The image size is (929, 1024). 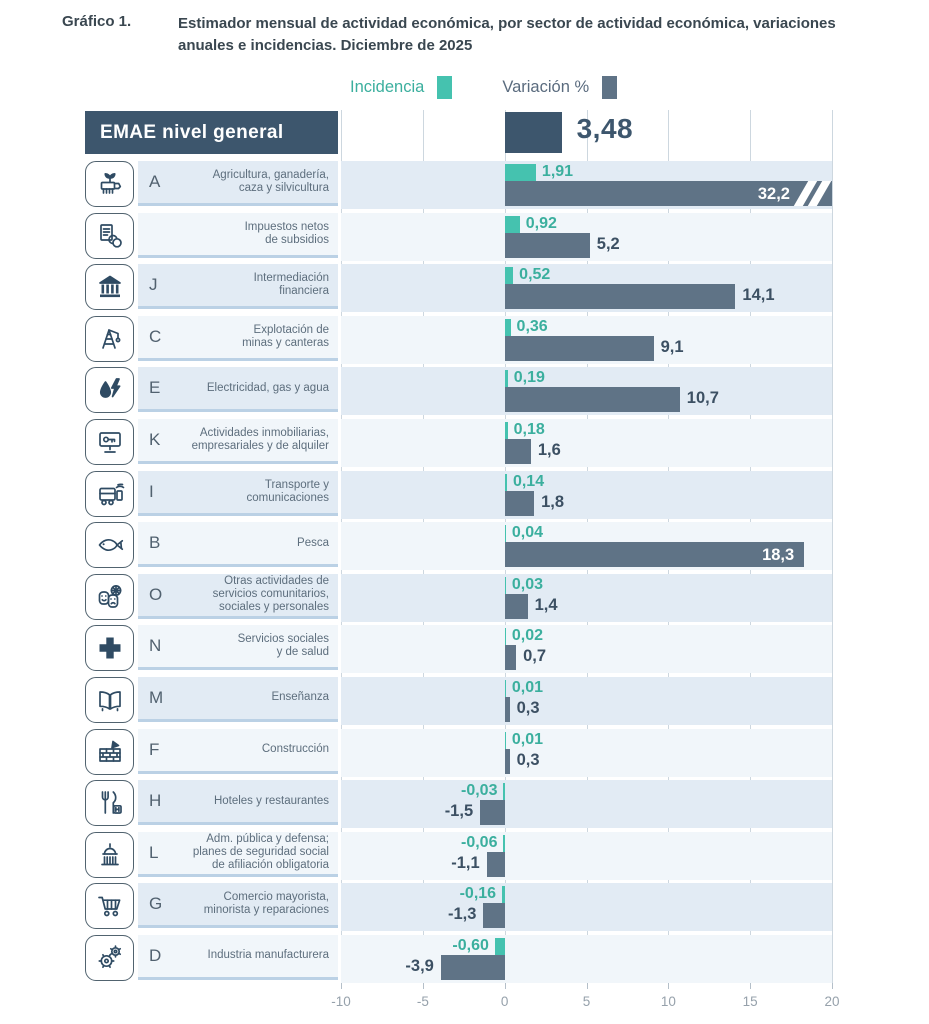 What do you see at coordinates (238, 751) in the screenshot?
I see `sector-label-cell: F Construcción` at bounding box center [238, 751].